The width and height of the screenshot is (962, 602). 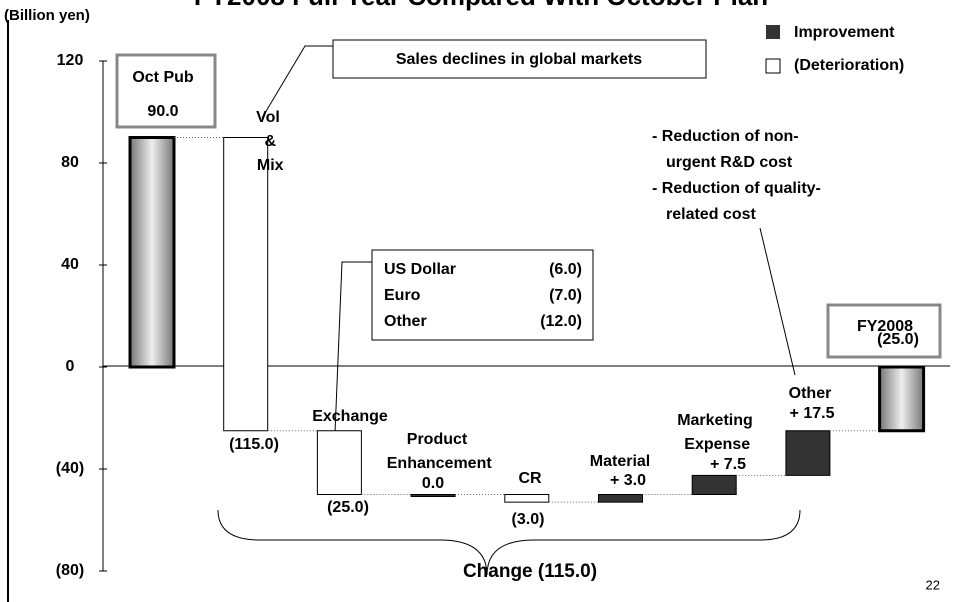 What do you see at coordinates (620, 461) in the screenshot?
I see `category-label: Material` at bounding box center [620, 461].